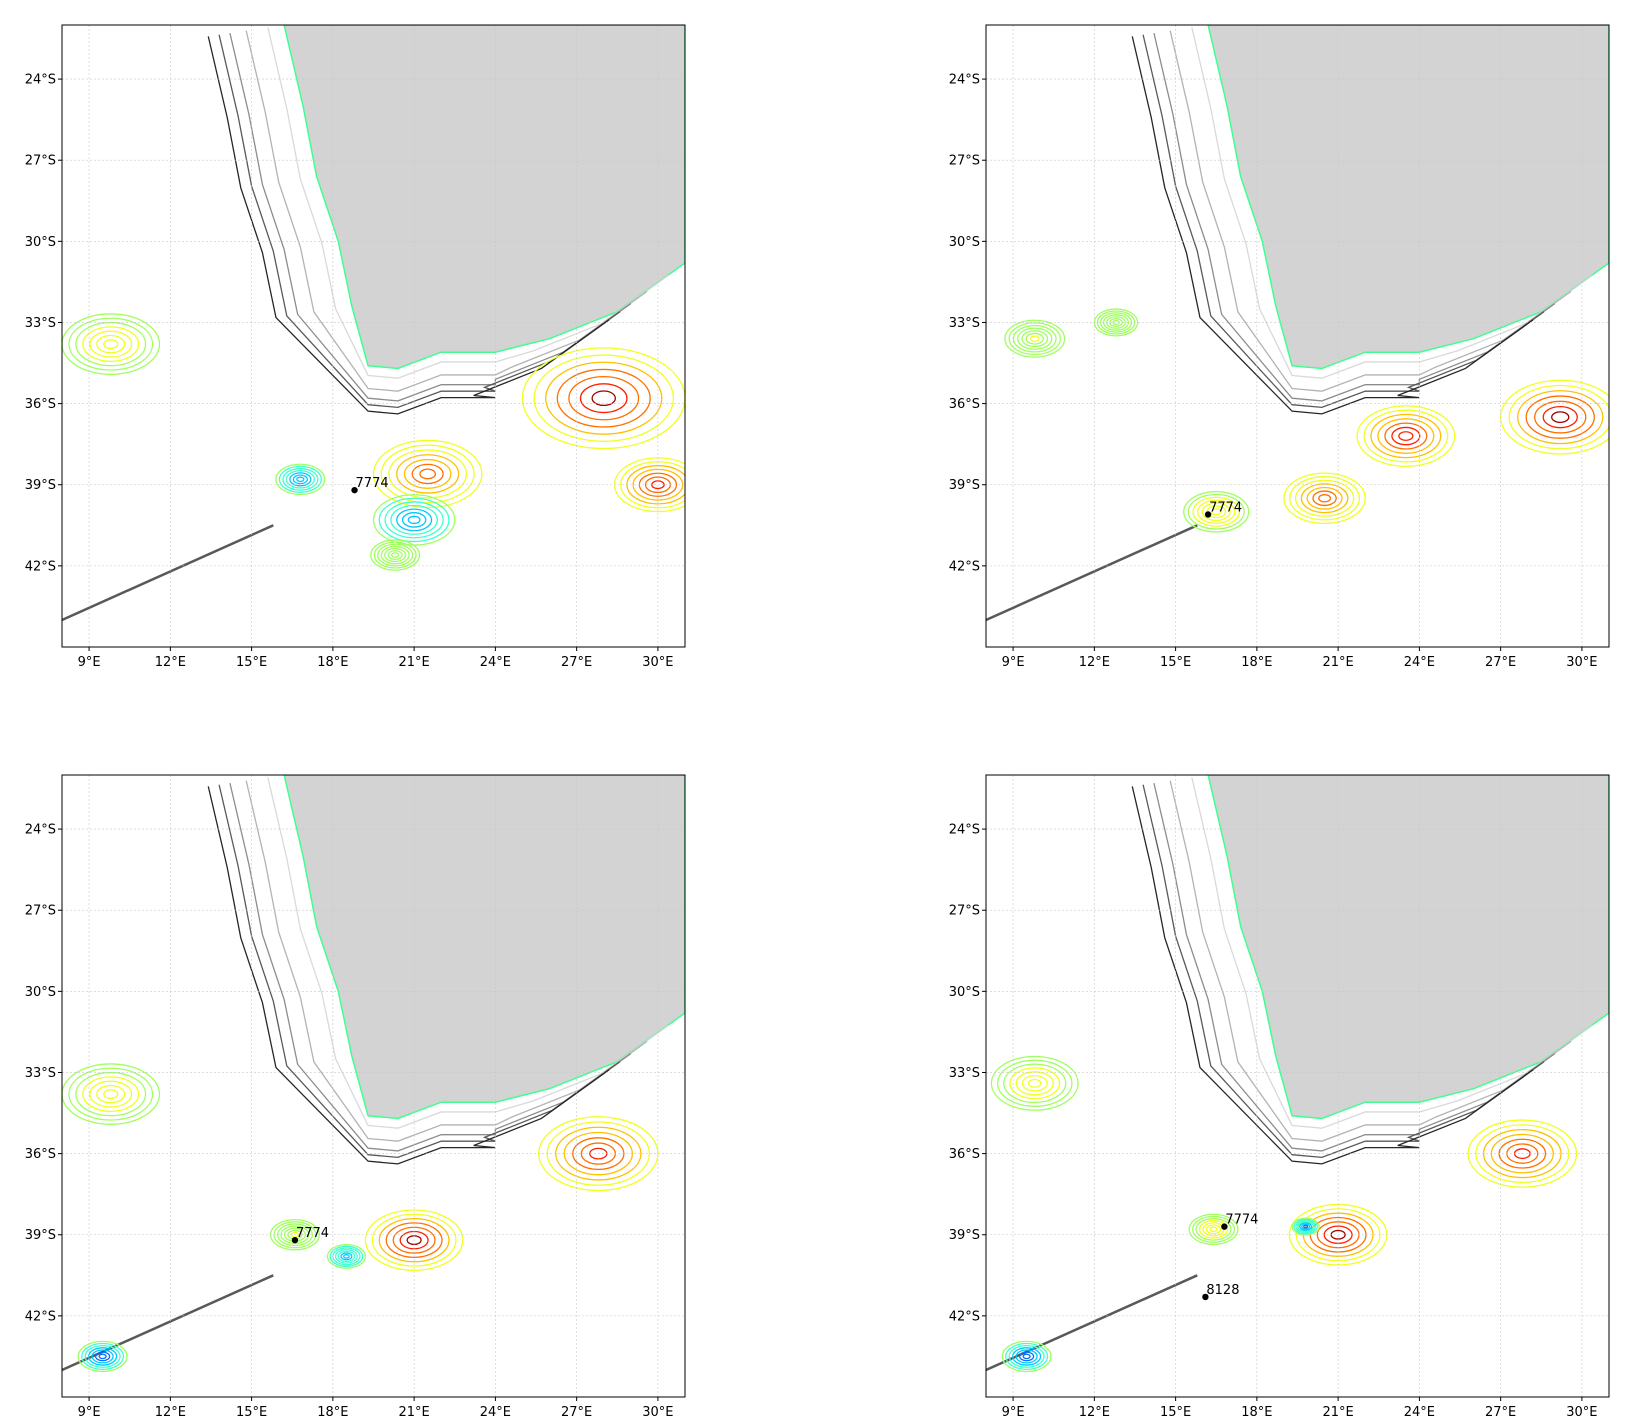  I want to click on y-tick-label: 24°S, so click(40, 80).